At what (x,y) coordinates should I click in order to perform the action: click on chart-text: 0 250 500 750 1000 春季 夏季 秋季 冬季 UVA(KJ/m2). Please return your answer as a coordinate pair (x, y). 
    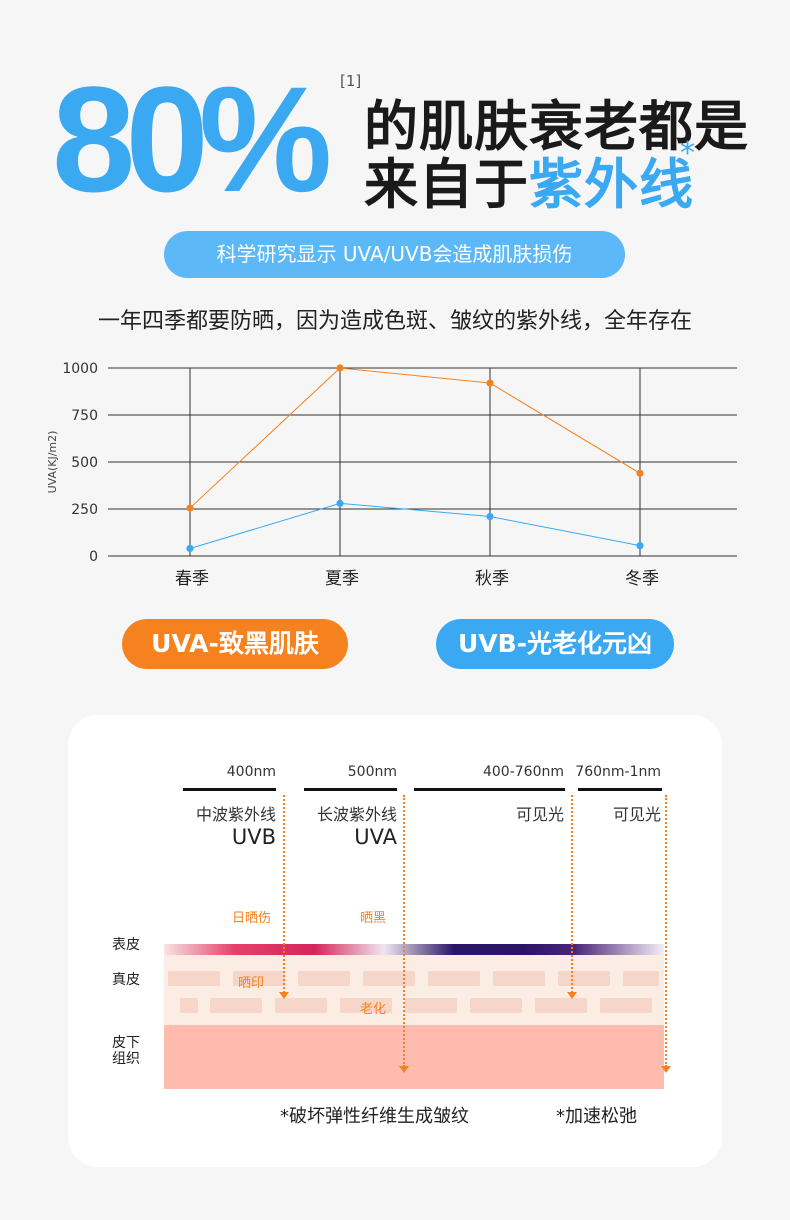
    Looking at the image, I should click on (352, 475).